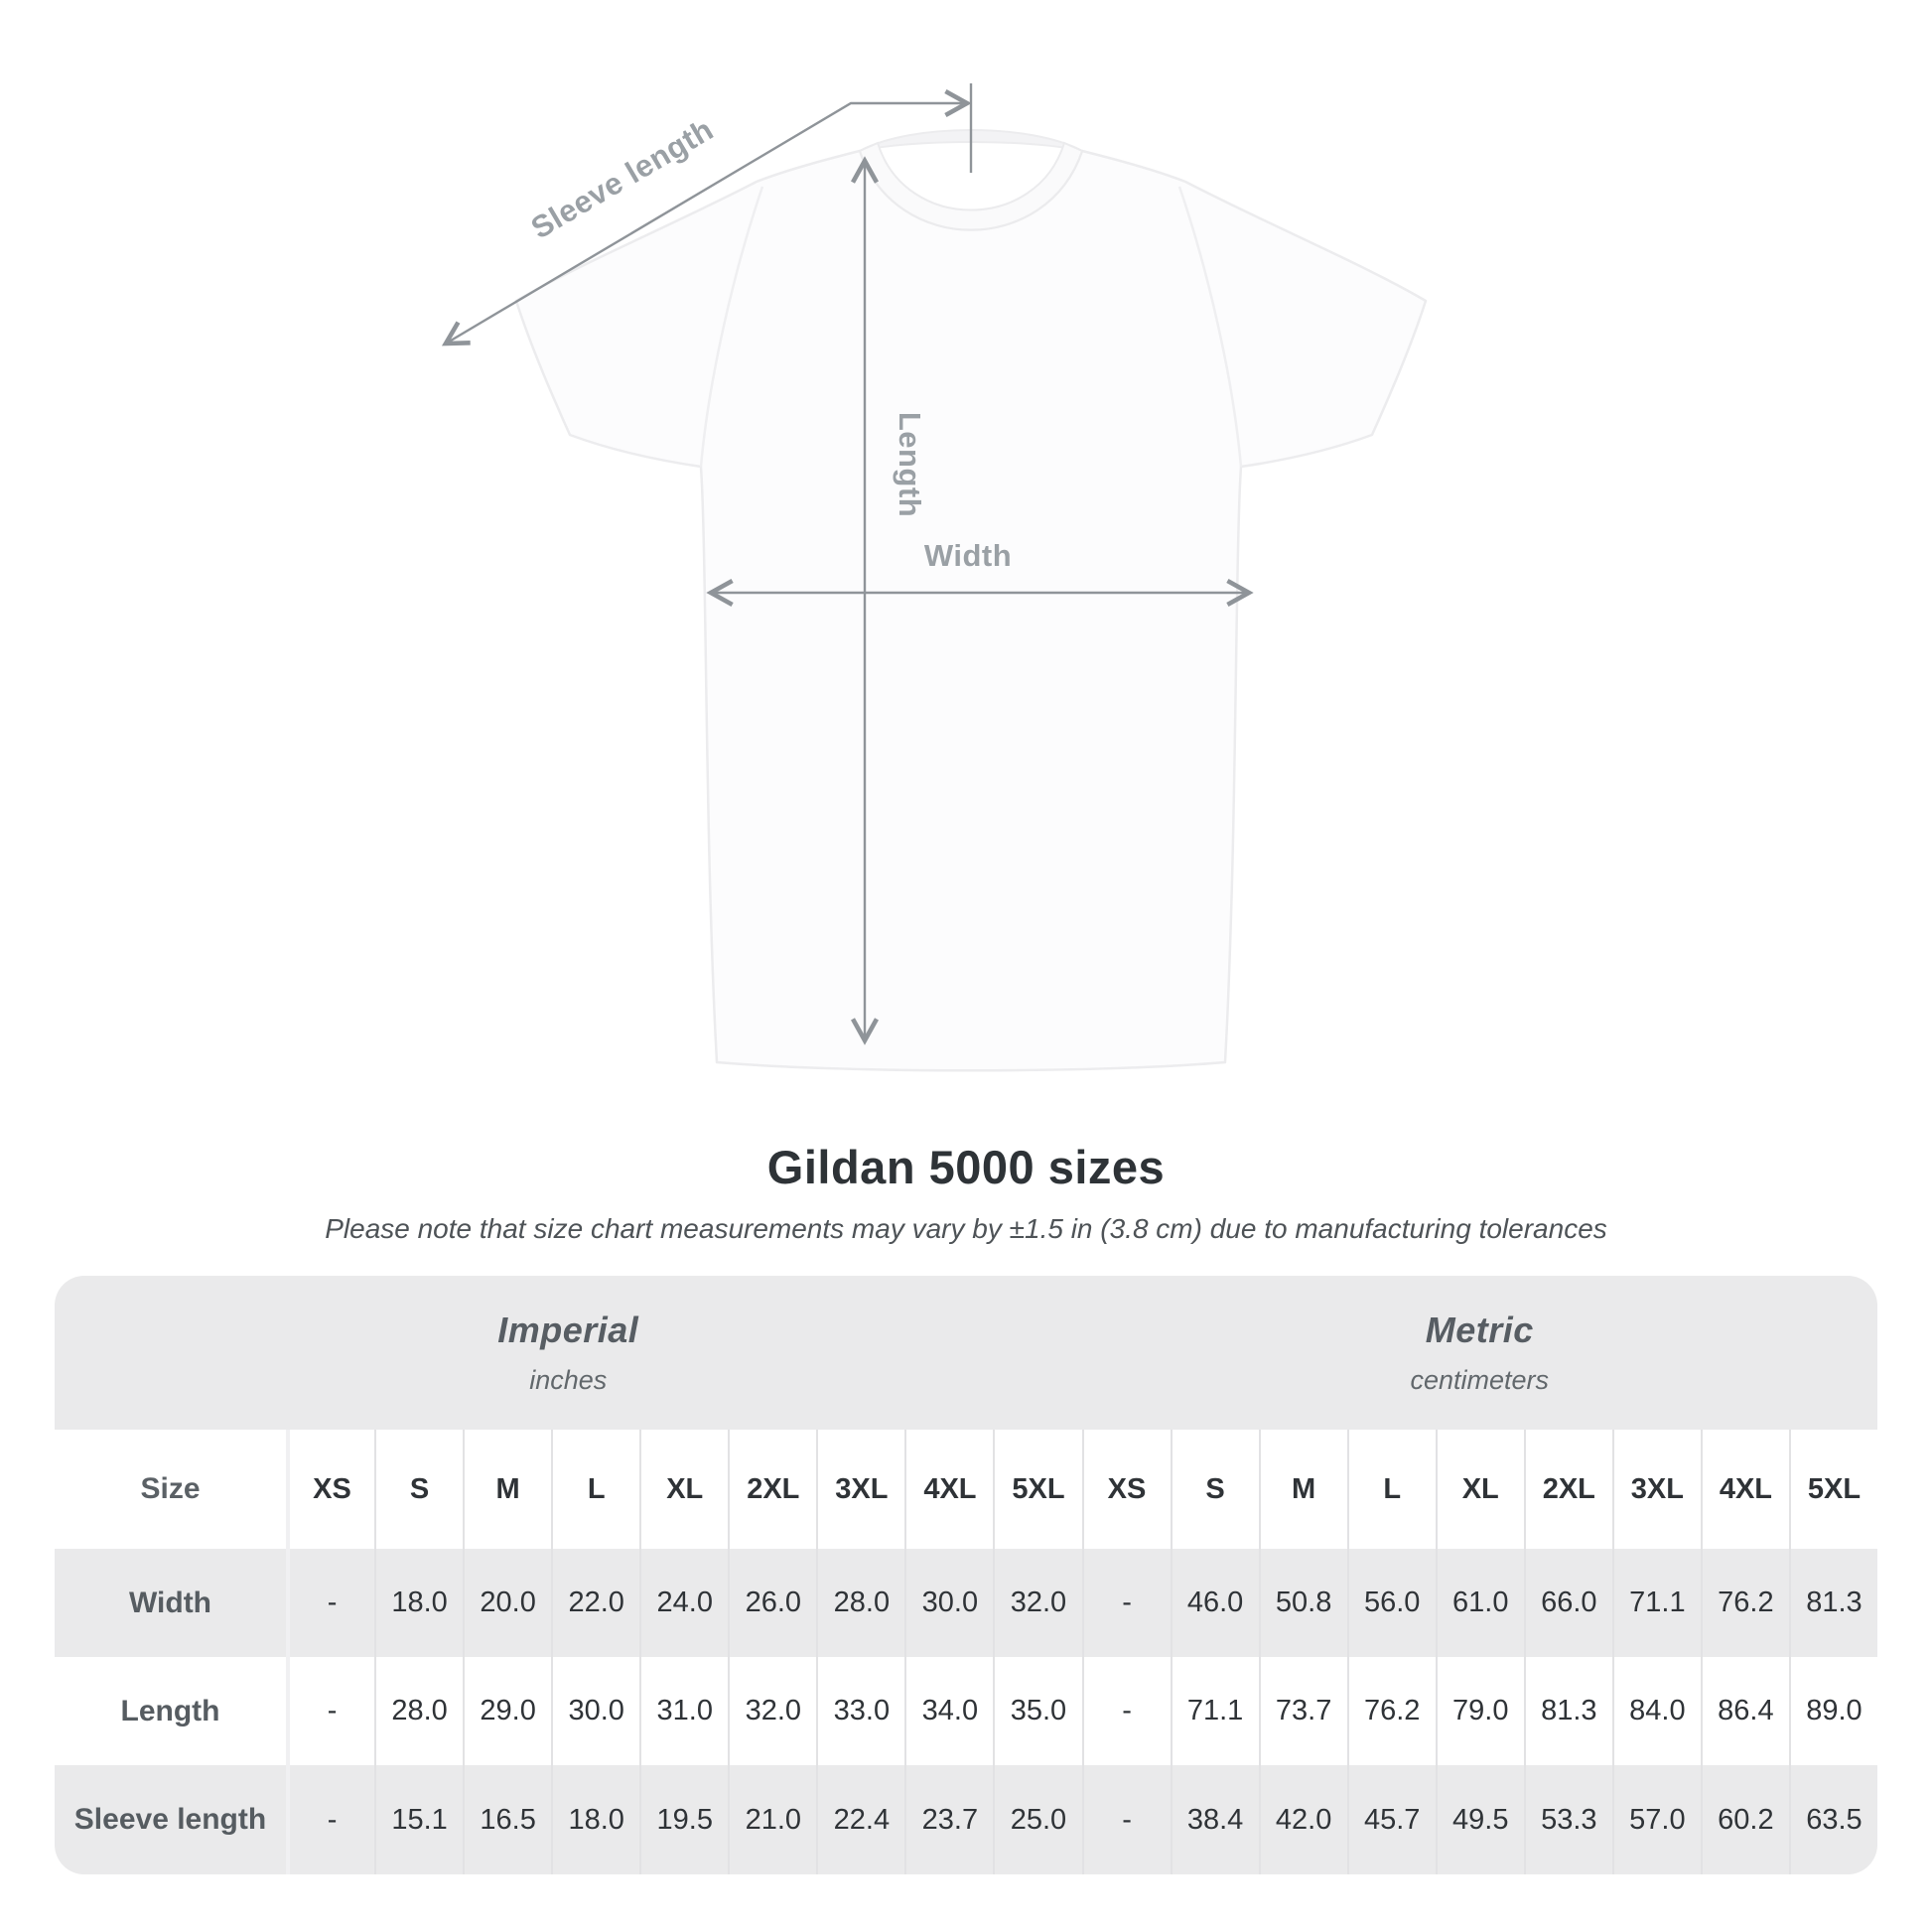 This screenshot has height=1932, width=1932. I want to click on cell-width-metric-s: 46.0, so click(1215, 1603).